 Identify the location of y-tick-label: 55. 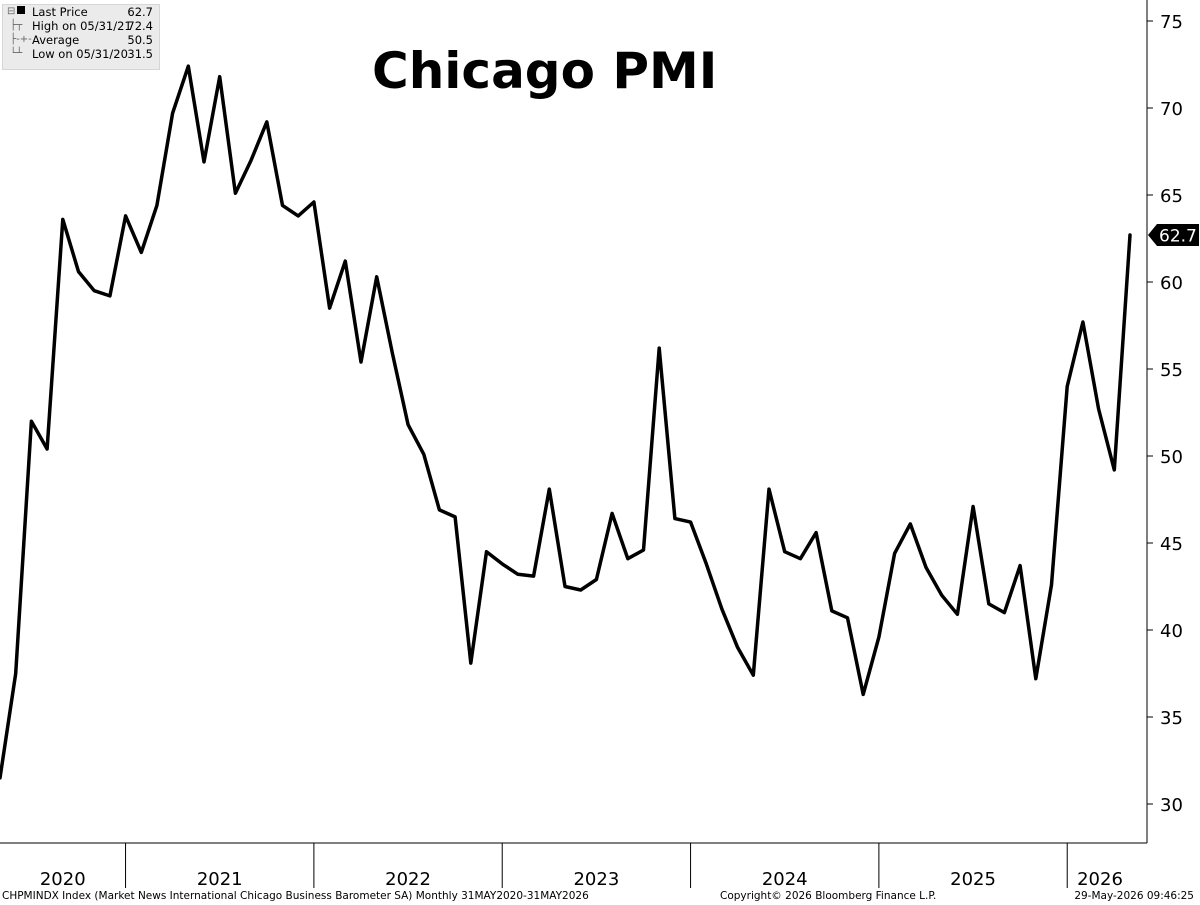
(1171, 370).